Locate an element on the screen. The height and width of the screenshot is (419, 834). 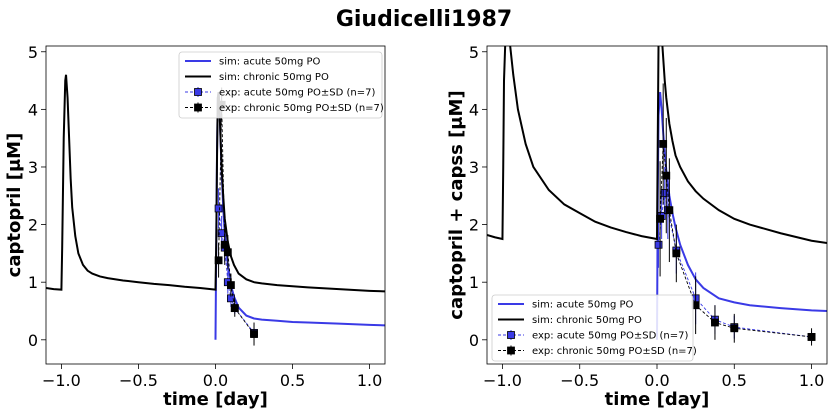
right-series-2-marker is located at coordinates (658, 244).